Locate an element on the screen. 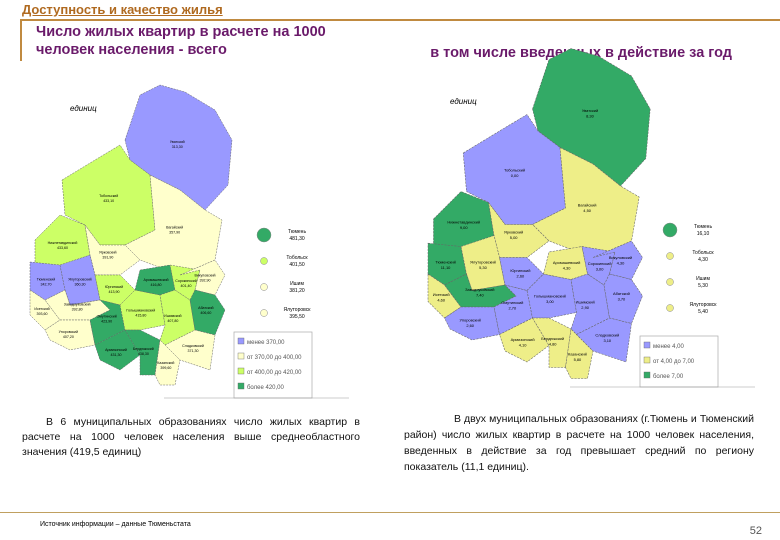  region-value: 413,90 is located at coordinates (114, 292).